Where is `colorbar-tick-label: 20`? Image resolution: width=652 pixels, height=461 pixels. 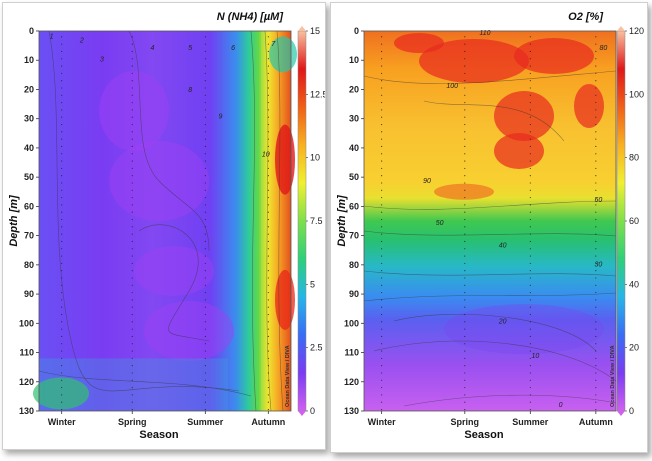
colorbar-tick-label: 20 is located at coordinates (634, 348).